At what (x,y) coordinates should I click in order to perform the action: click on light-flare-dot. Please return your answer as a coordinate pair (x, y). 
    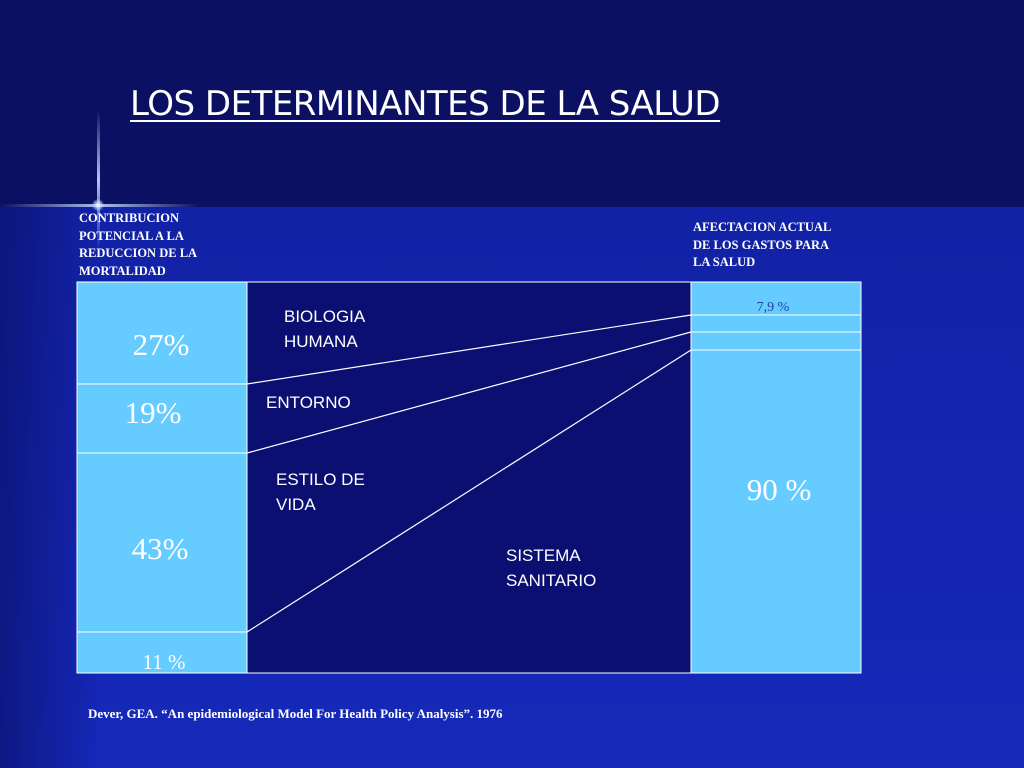
    Looking at the image, I should click on (98, 205).